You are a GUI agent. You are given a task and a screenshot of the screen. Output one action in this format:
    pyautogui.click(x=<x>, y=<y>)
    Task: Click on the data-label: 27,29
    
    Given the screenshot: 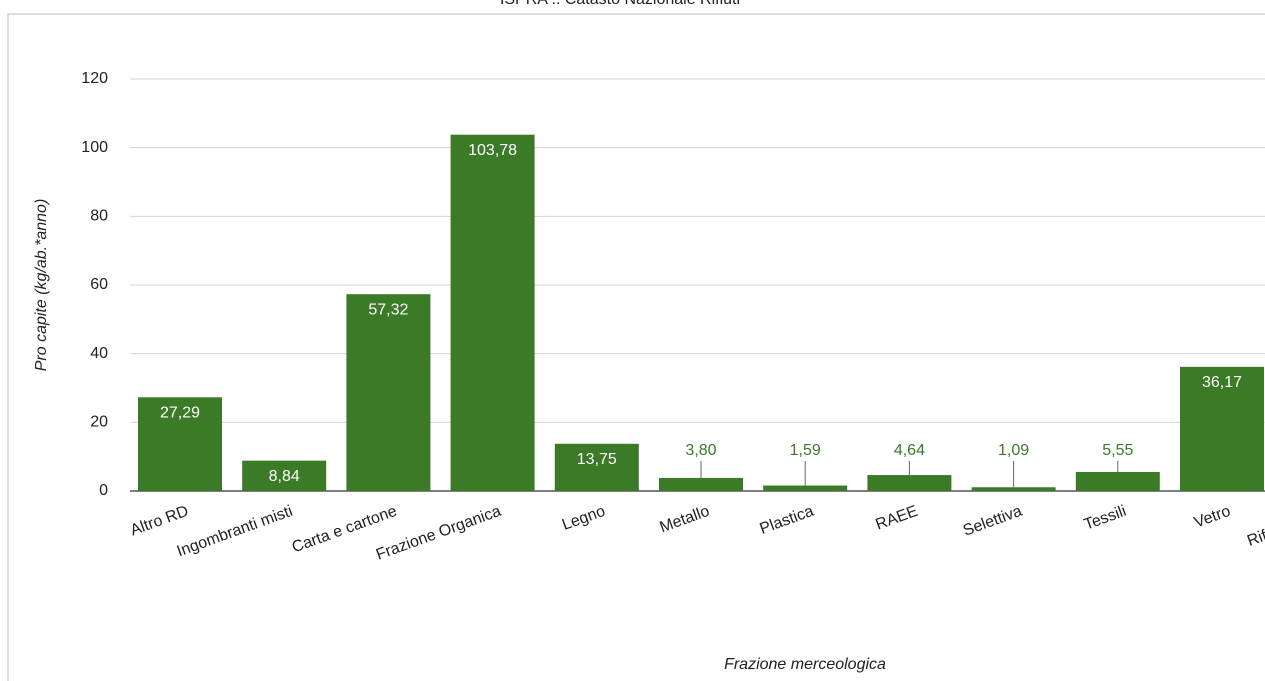 What is the action you would take?
    pyautogui.click(x=180, y=413)
    